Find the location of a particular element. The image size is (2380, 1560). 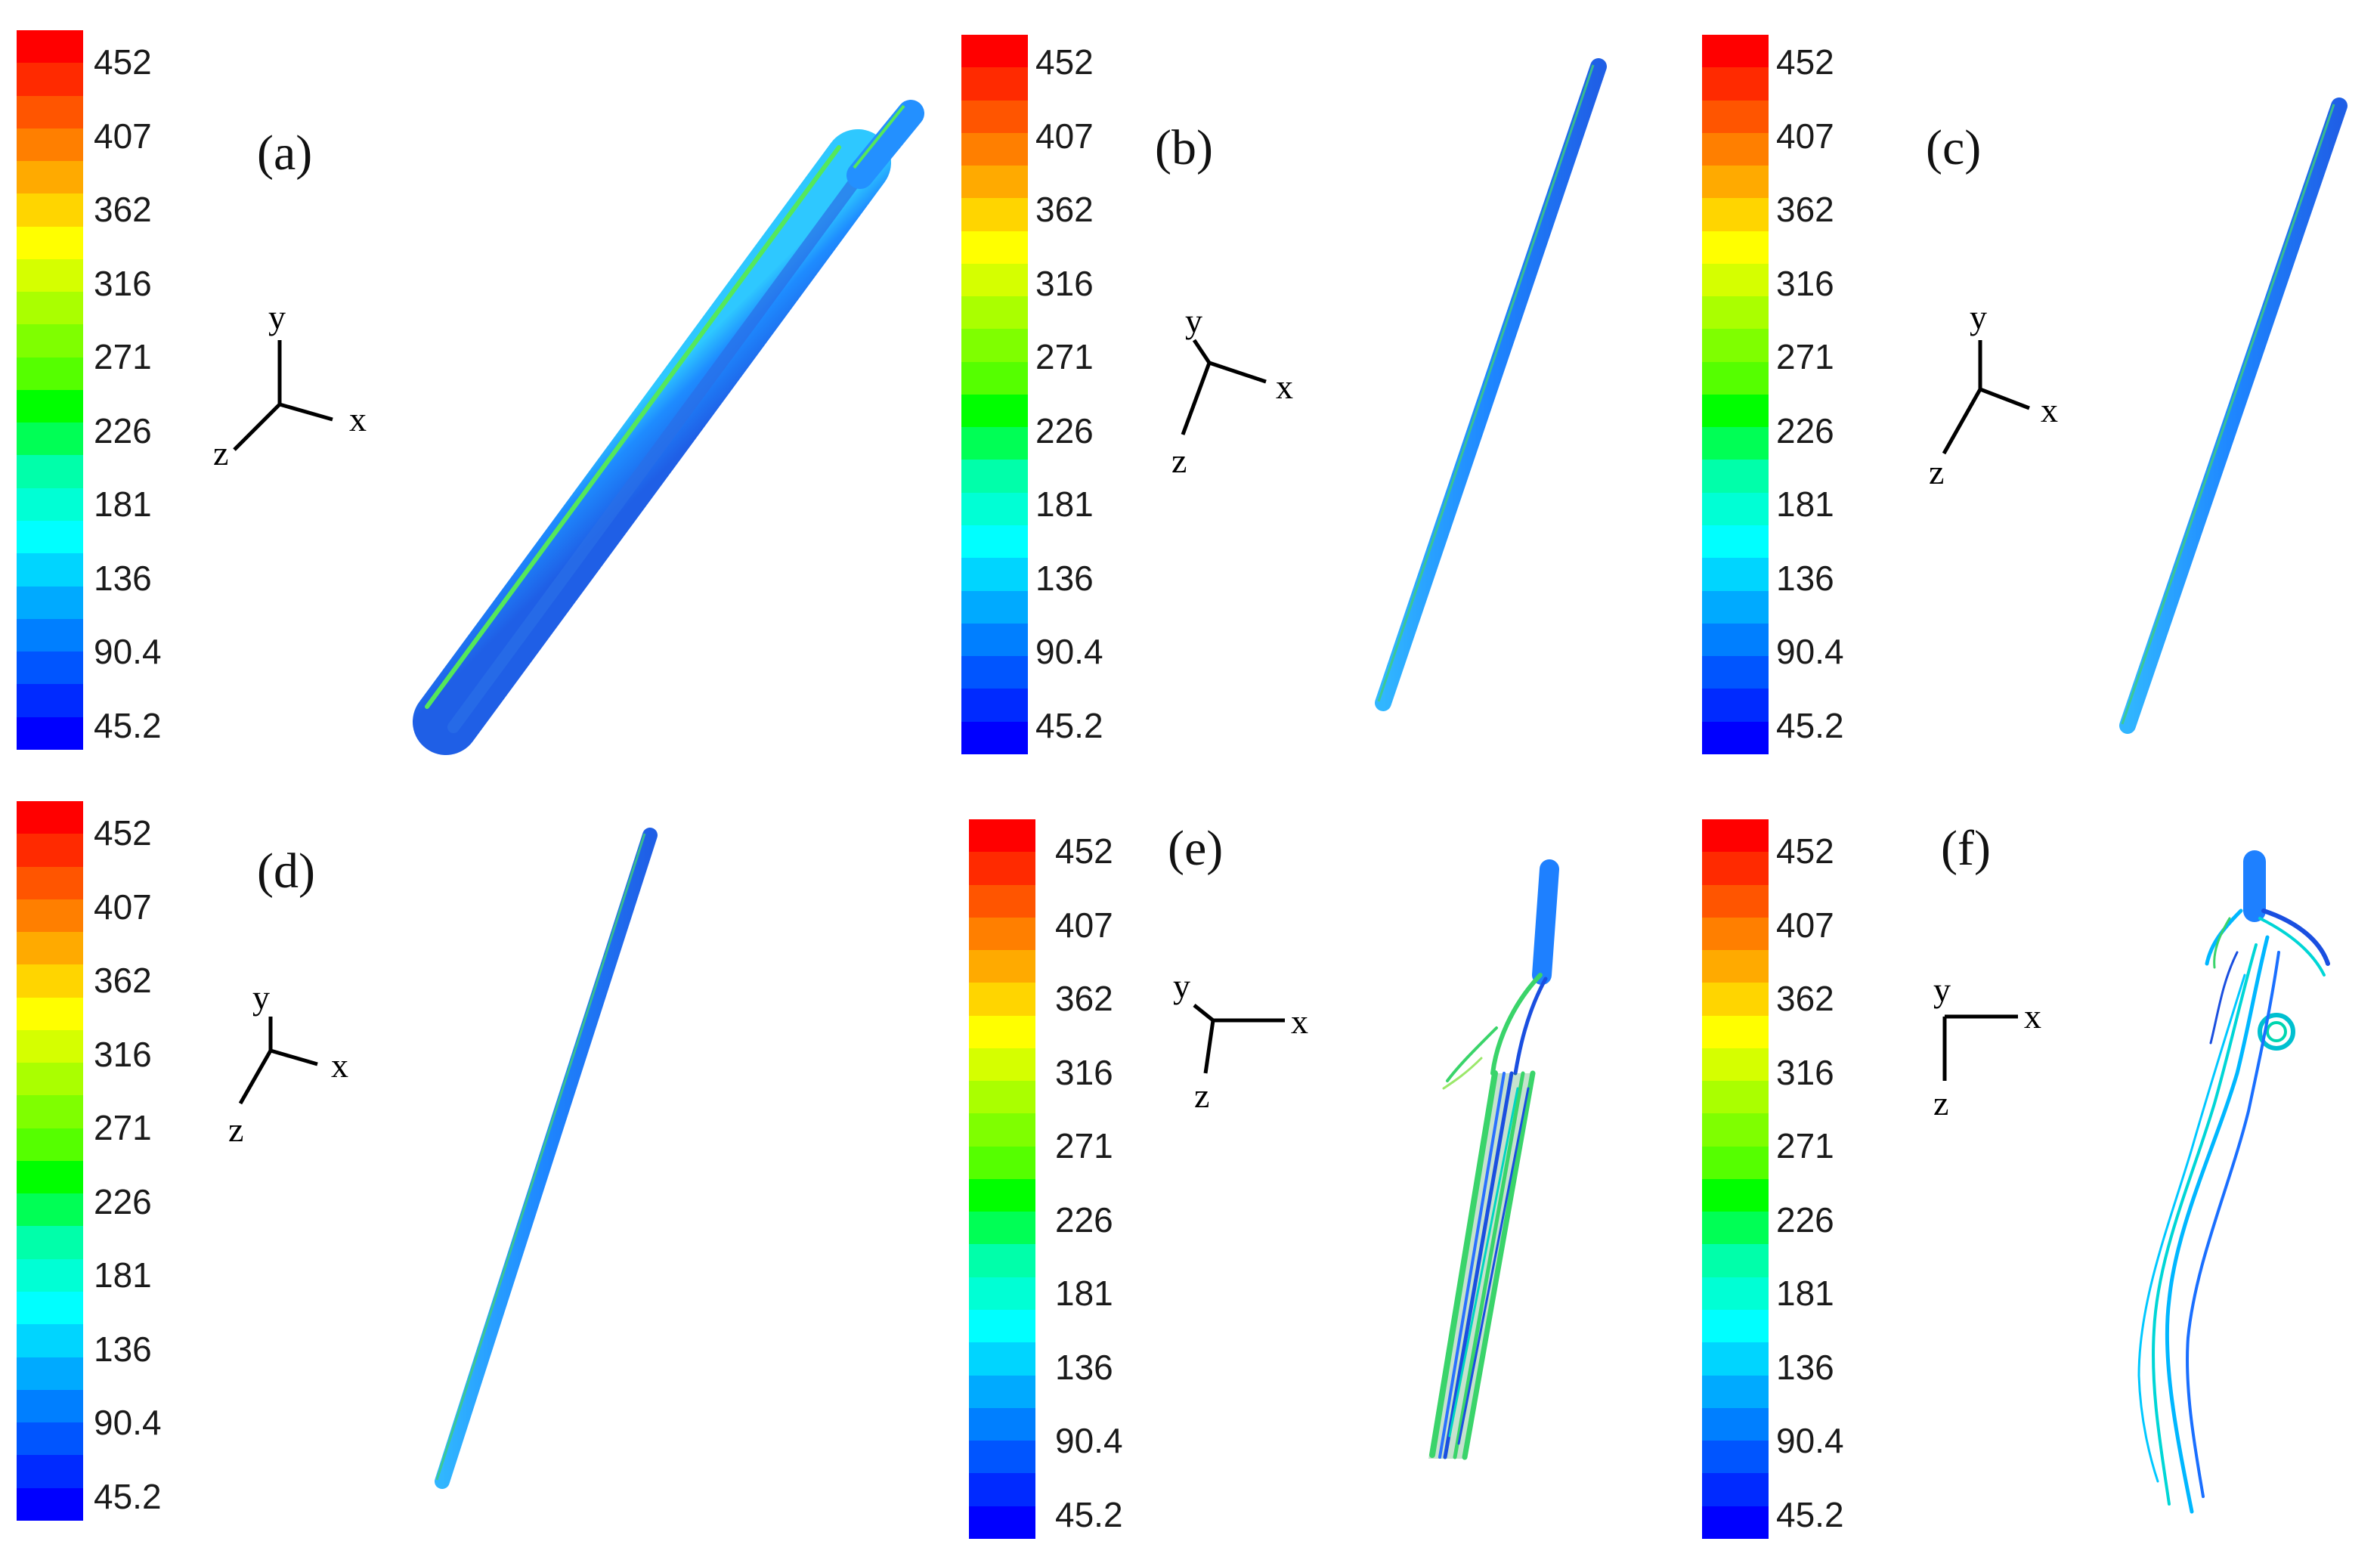

axis-triad-e: y x z is located at coordinates (1240, 1041).